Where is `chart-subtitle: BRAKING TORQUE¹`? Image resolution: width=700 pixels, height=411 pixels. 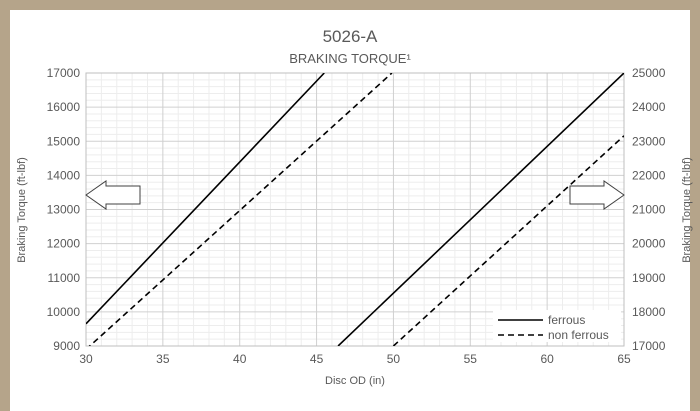
chart-subtitle: BRAKING TORQUE¹ is located at coordinates (350, 58).